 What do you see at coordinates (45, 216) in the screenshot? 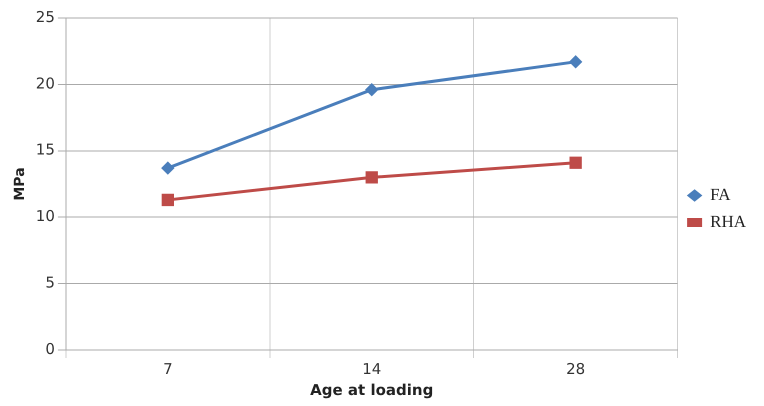
I see `y-tick-label: 10` at bounding box center [45, 216].